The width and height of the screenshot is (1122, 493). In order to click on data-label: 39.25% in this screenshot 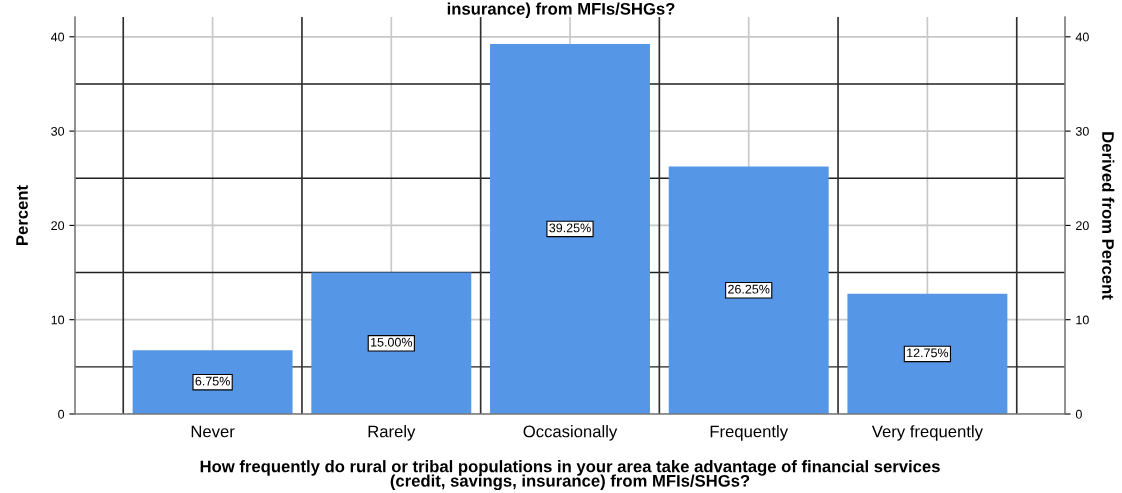, I will do `click(570, 228)`.